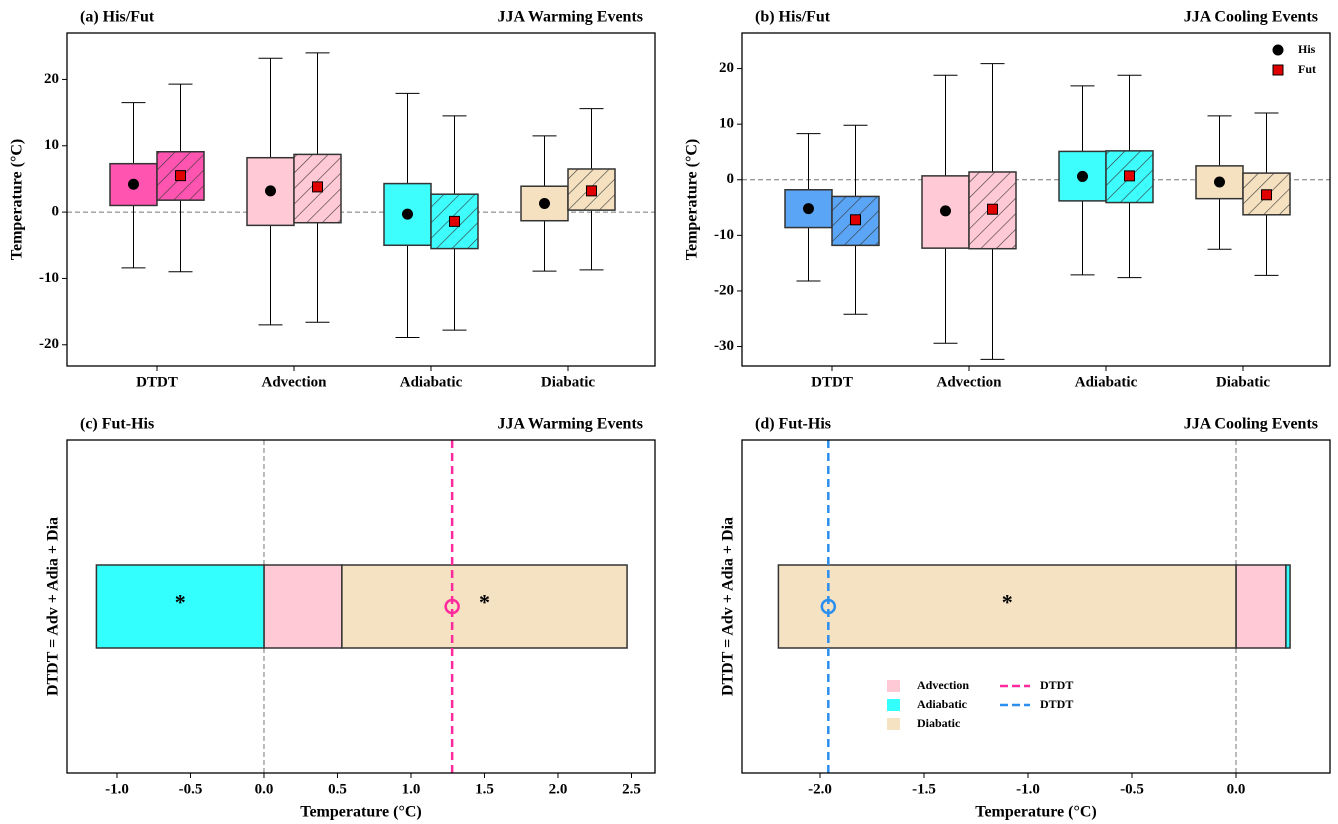 Image resolution: width=1338 pixels, height=824 pixels. What do you see at coordinates (558, 789) in the screenshot?
I see `x-tick-label: 2.0` at bounding box center [558, 789].